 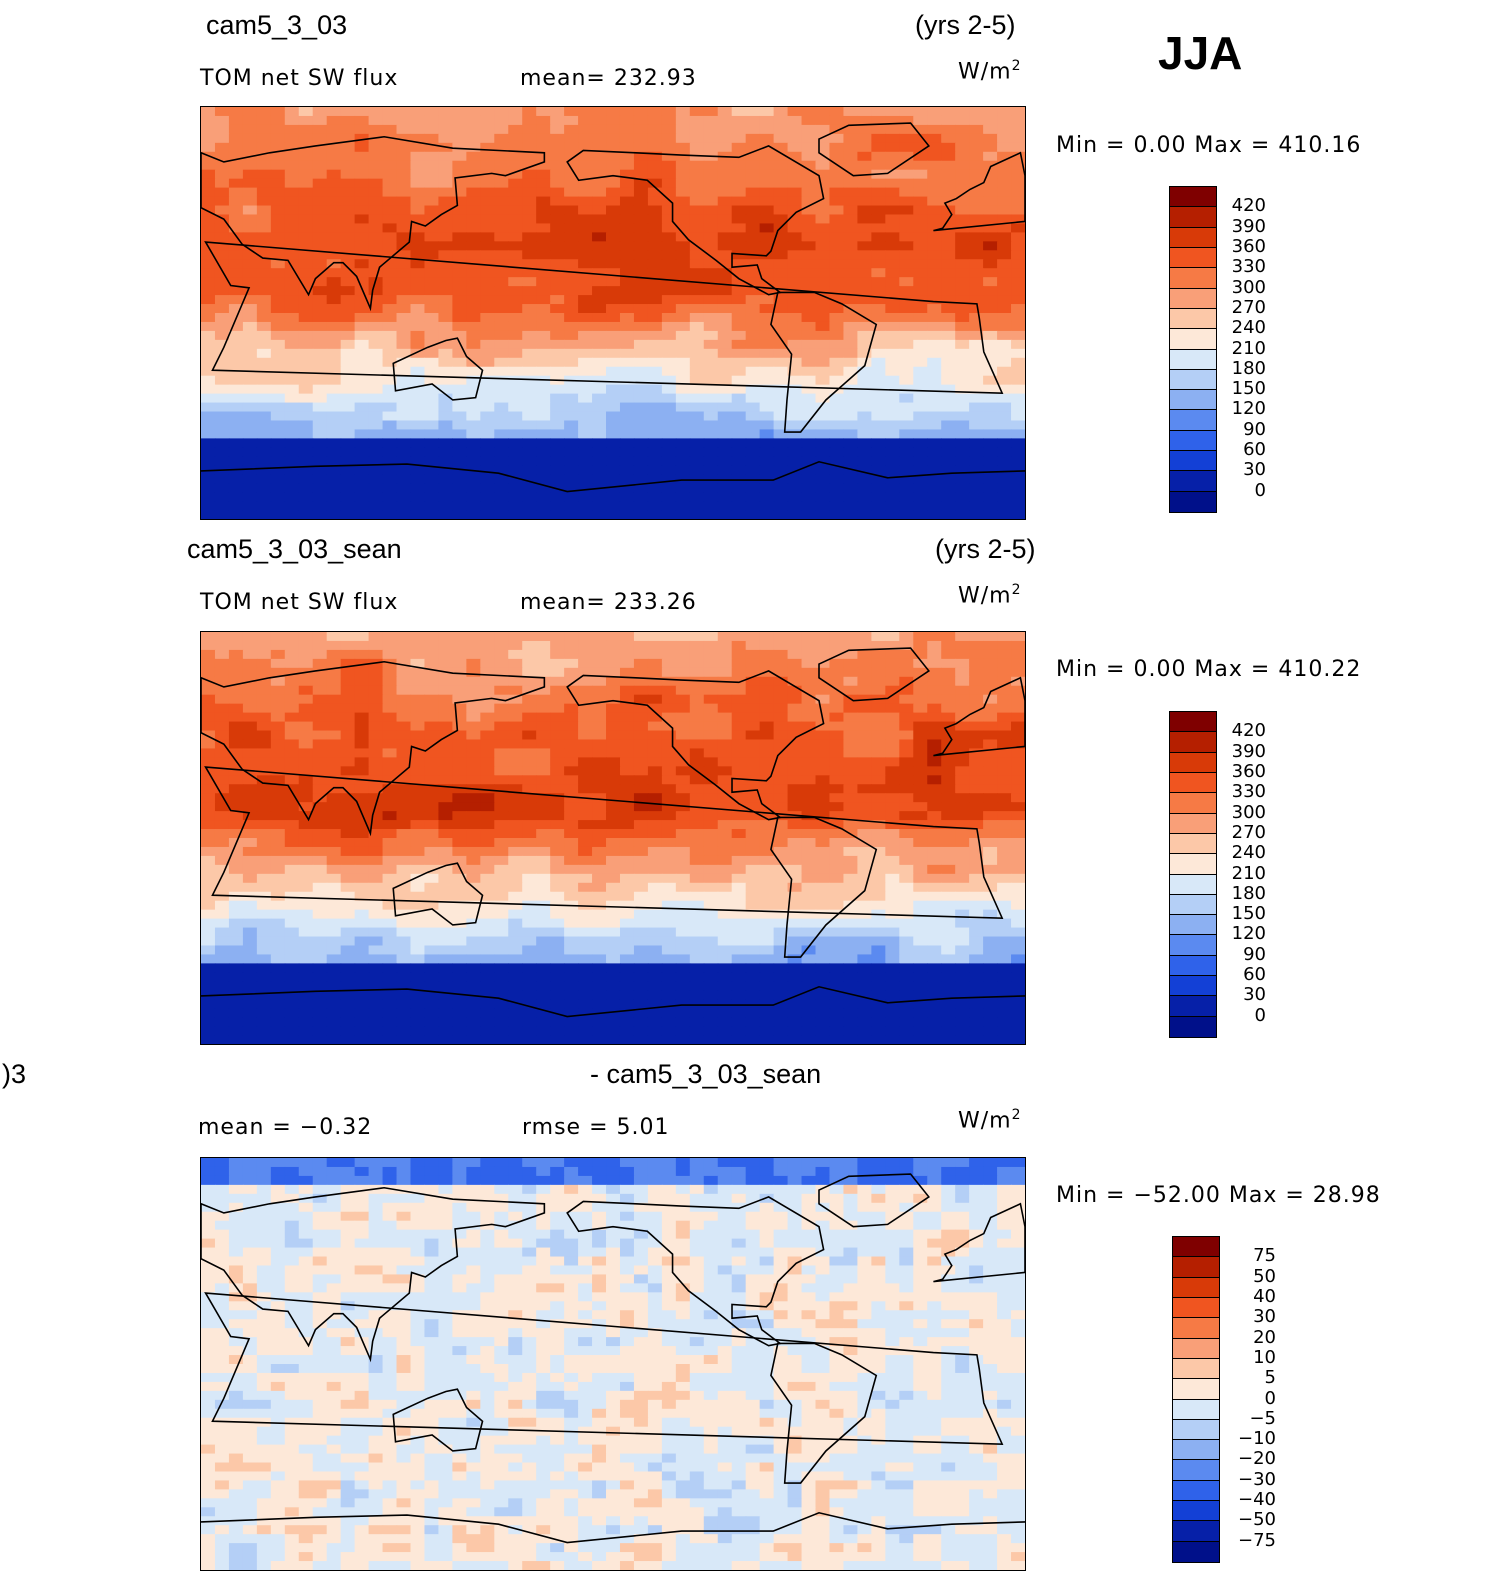 What do you see at coordinates (1193, 400) in the screenshot?
I see `colorbar-swatch` at bounding box center [1193, 400].